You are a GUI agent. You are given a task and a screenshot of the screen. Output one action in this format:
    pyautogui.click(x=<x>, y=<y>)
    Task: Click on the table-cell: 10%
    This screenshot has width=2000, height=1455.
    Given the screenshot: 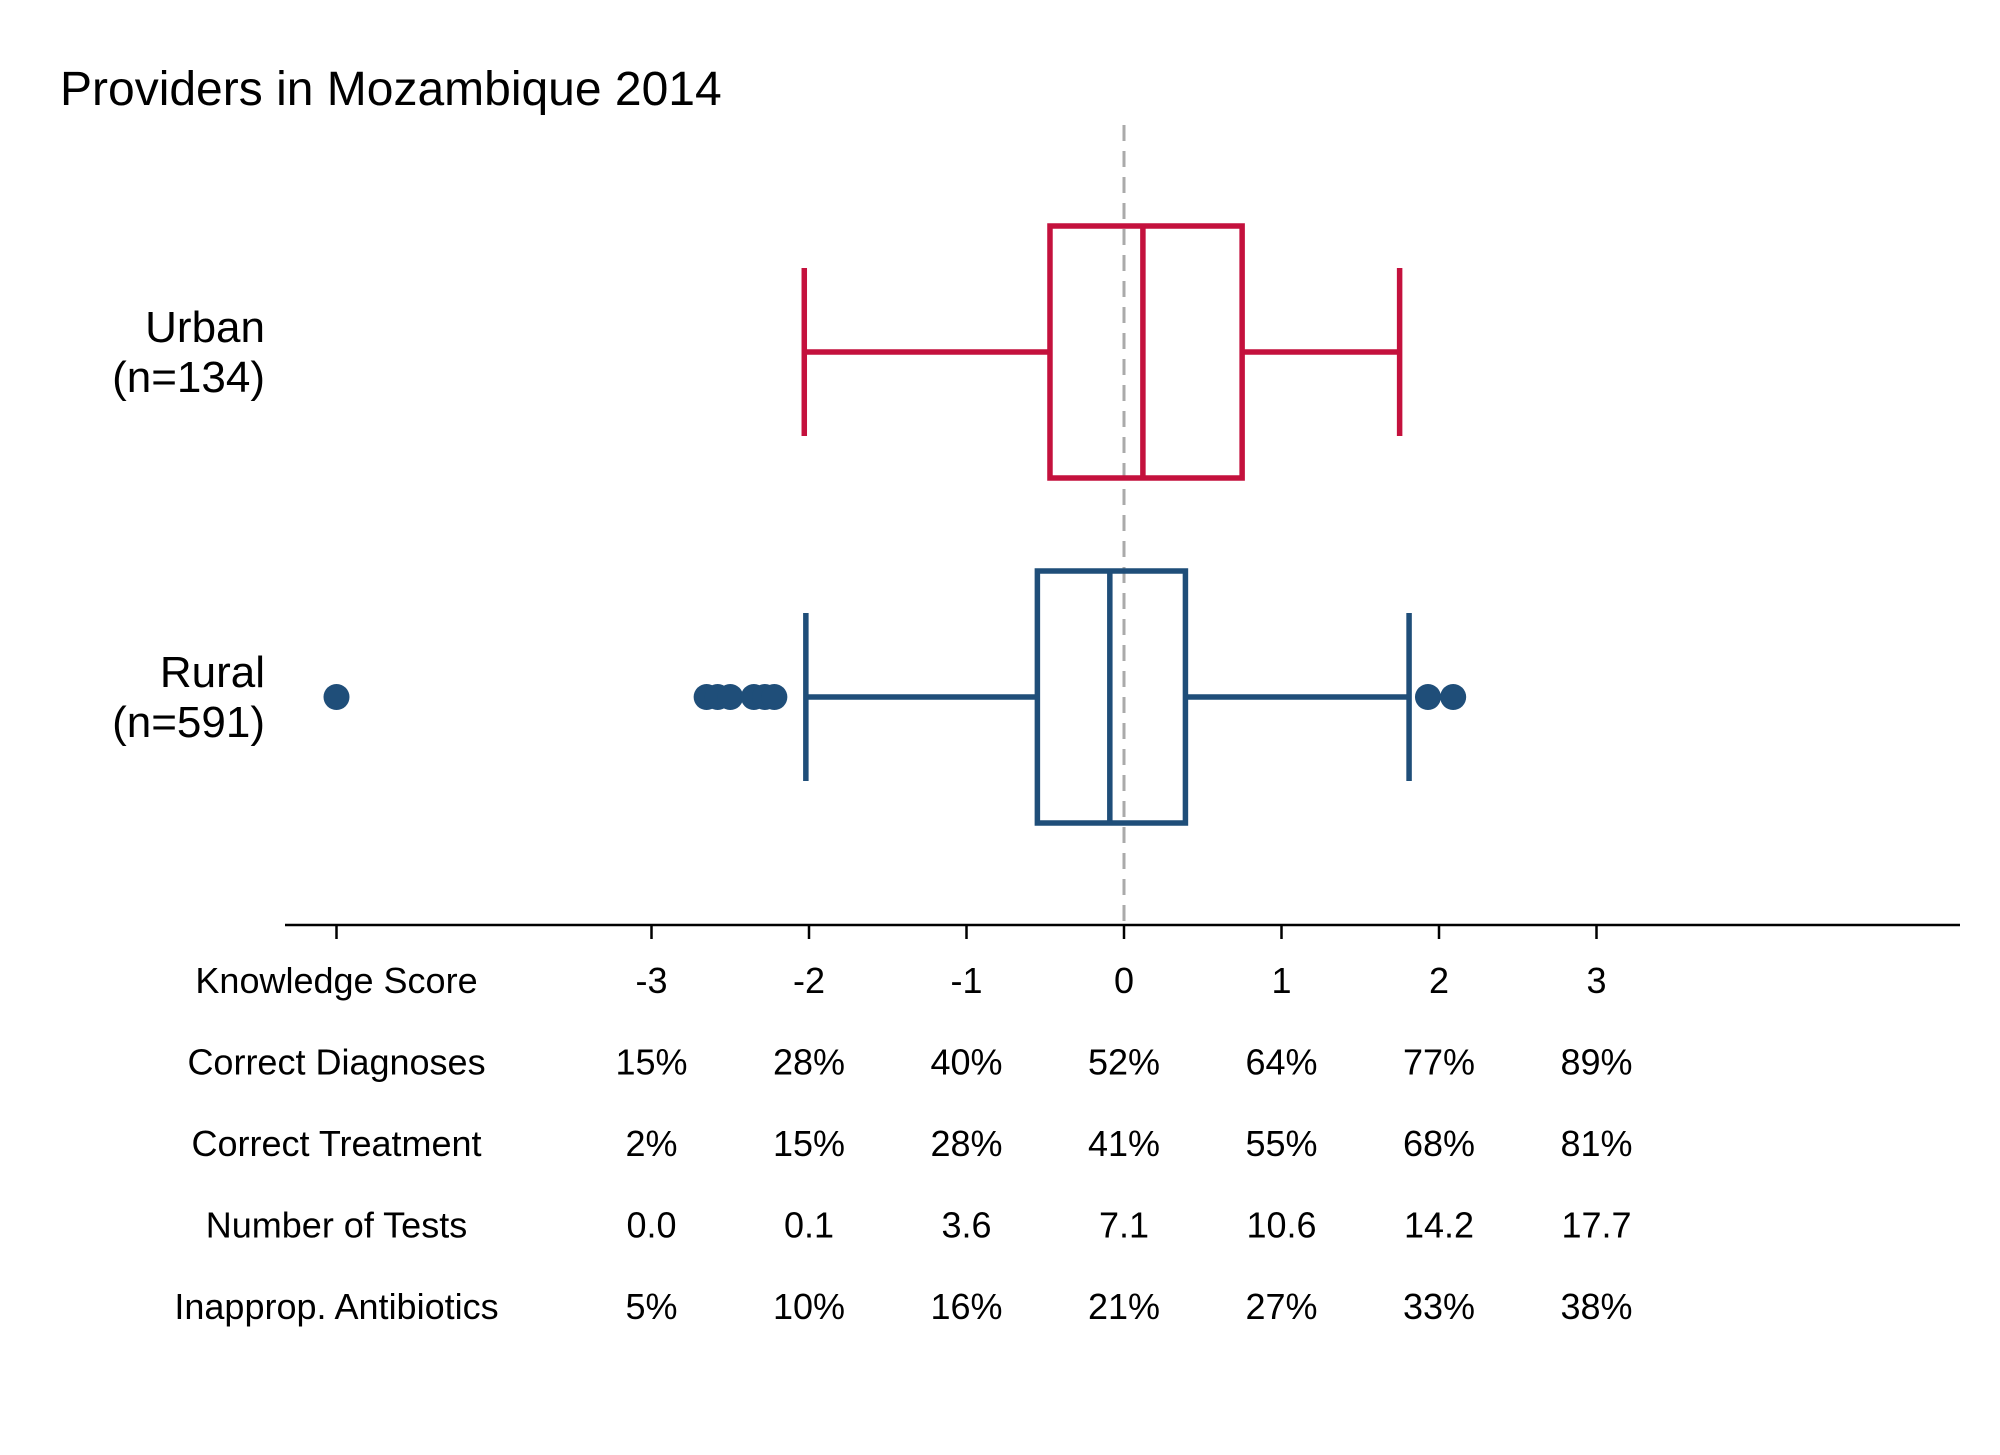 What is the action you would take?
    pyautogui.click(x=809, y=1306)
    